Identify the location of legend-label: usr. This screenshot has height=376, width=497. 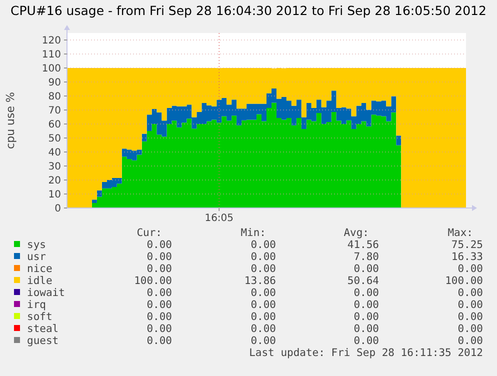
(36, 257).